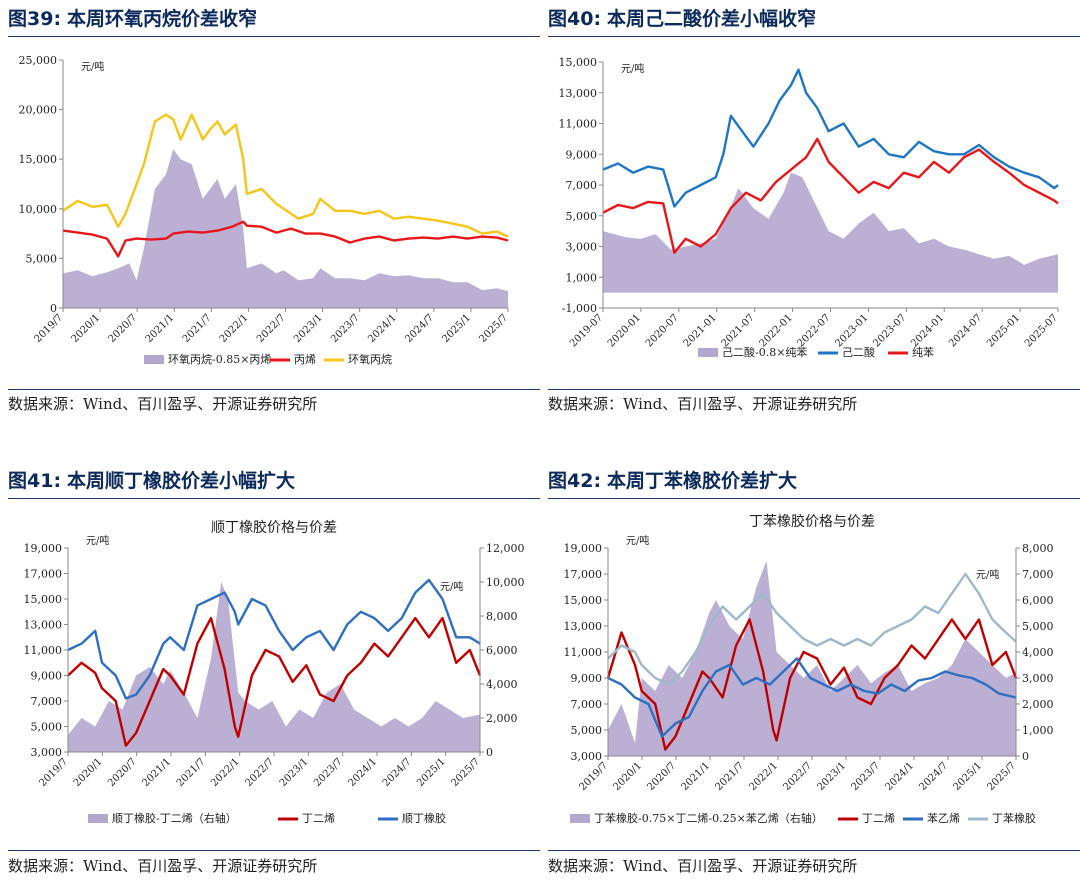 This screenshot has width=1080, height=882. I want to click on y-tick-label: 7,000, so click(587, 704).